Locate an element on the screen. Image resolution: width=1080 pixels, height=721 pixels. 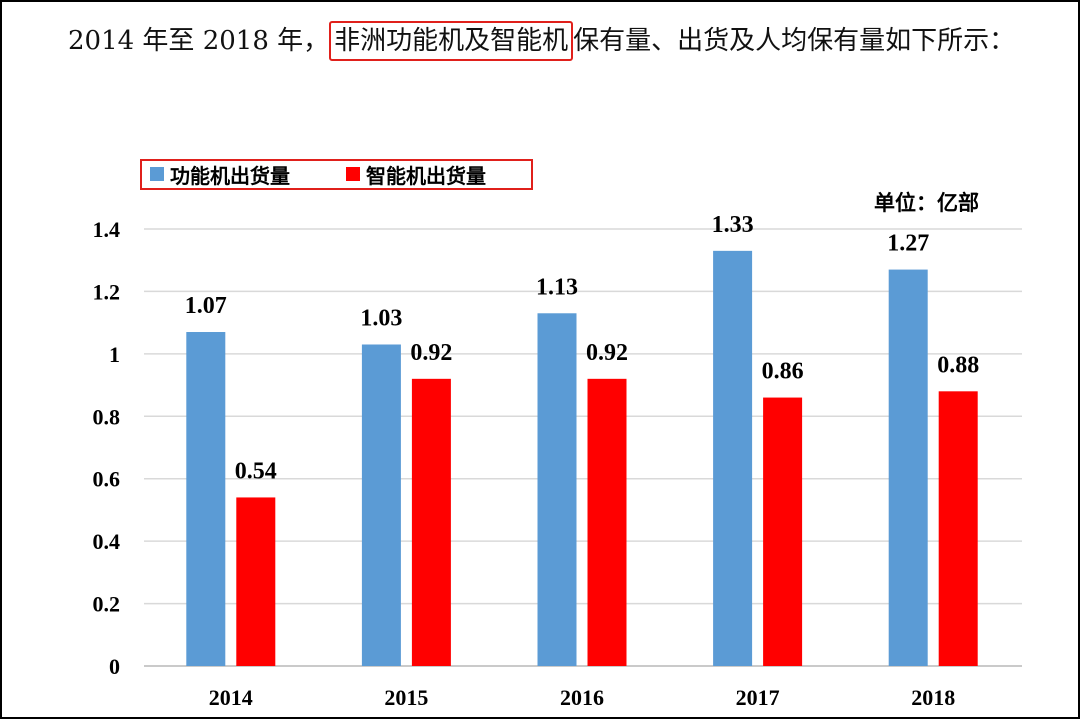
x-tick-label: 2017 is located at coordinates (758, 697).